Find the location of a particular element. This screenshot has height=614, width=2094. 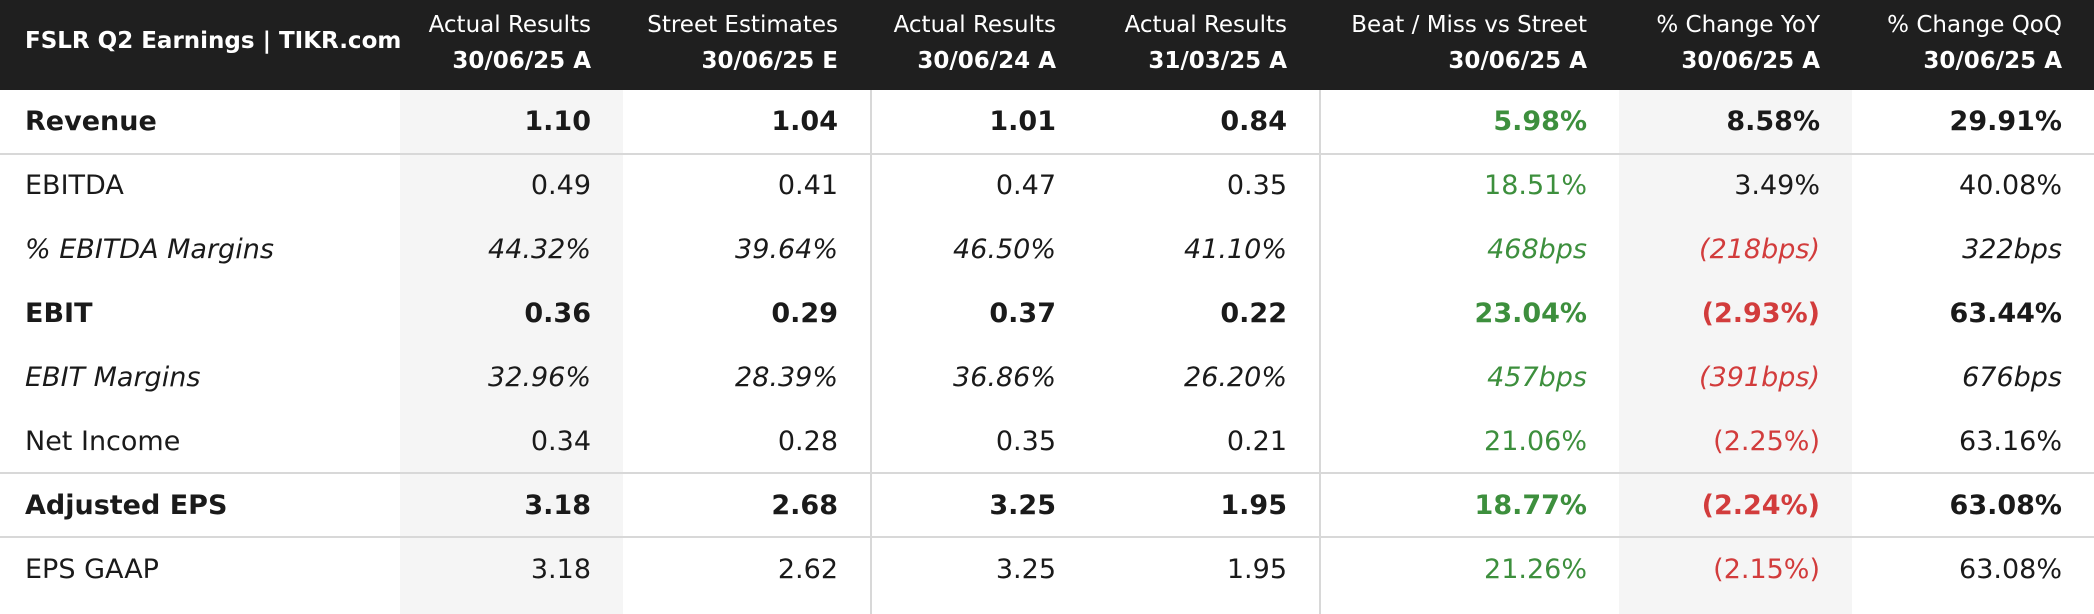

row-label: Adjusted EPS is located at coordinates (126, 505).